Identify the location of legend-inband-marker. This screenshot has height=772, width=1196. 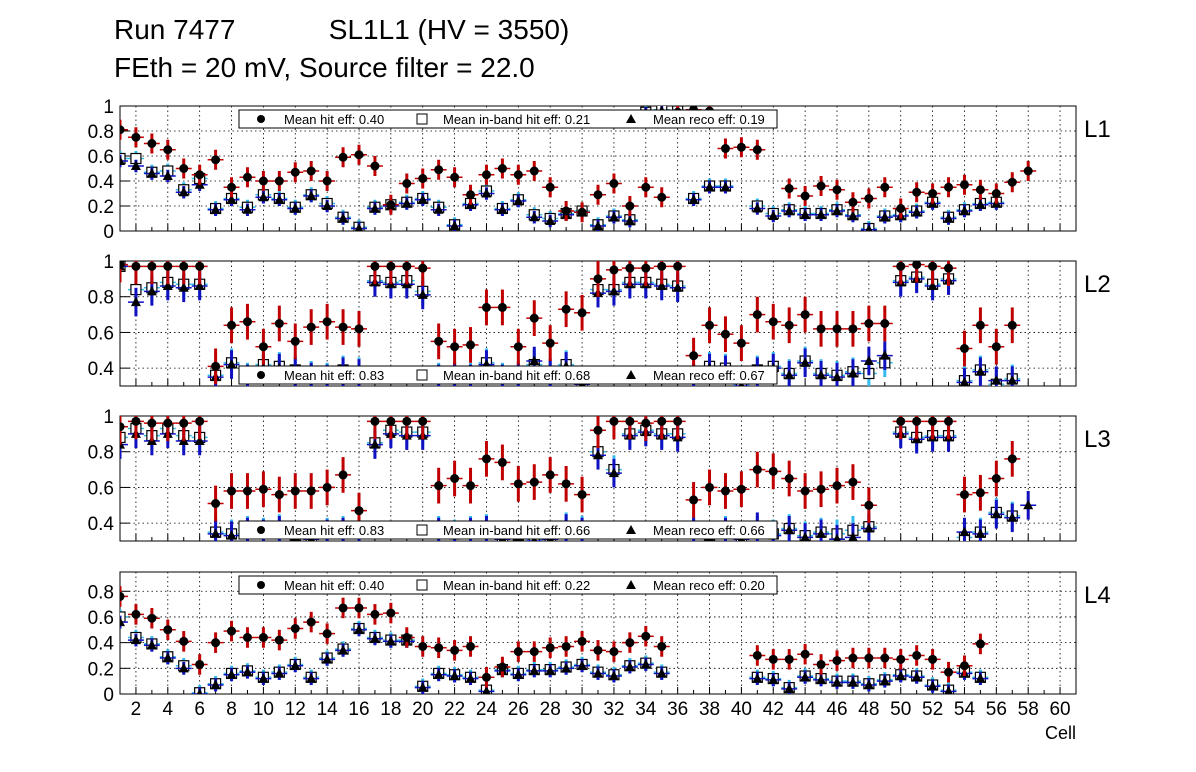
(422, 375).